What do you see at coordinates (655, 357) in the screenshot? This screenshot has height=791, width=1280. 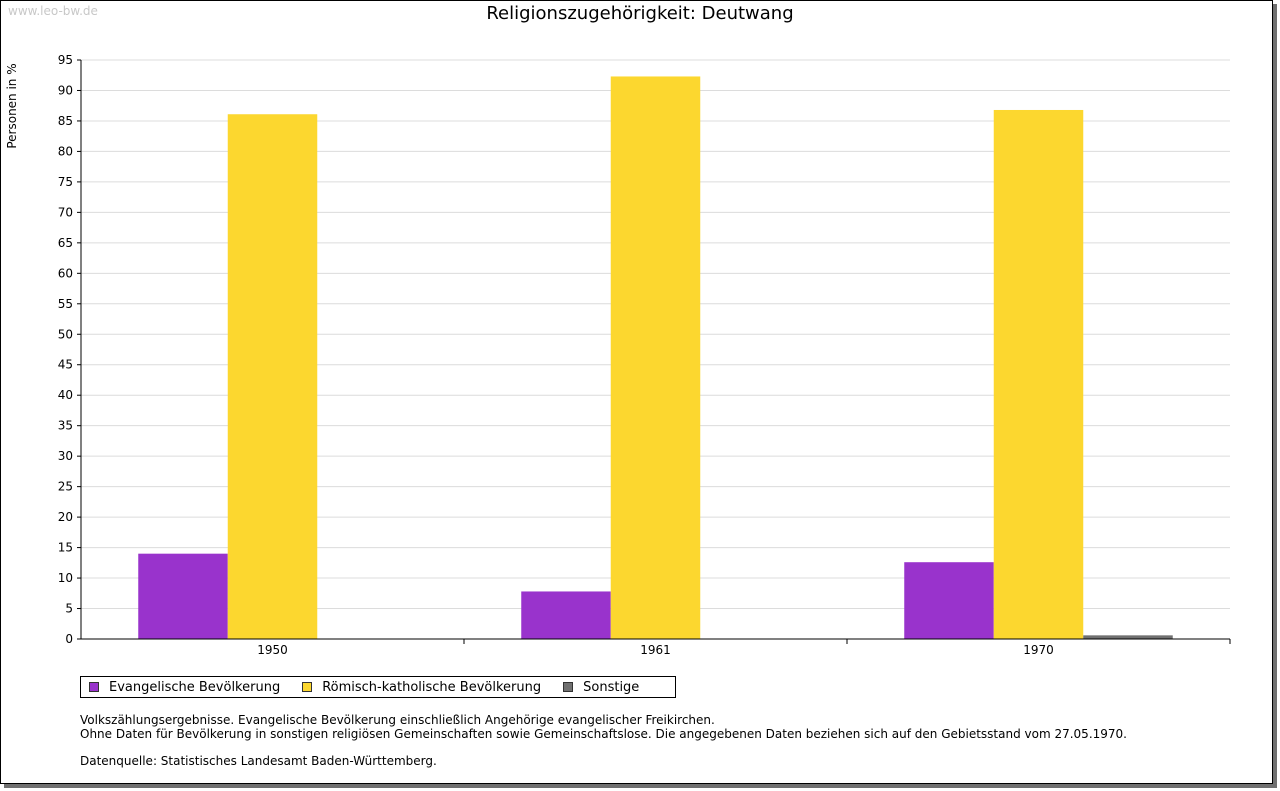 I see `bar-römisch-katholische-1961` at bounding box center [655, 357].